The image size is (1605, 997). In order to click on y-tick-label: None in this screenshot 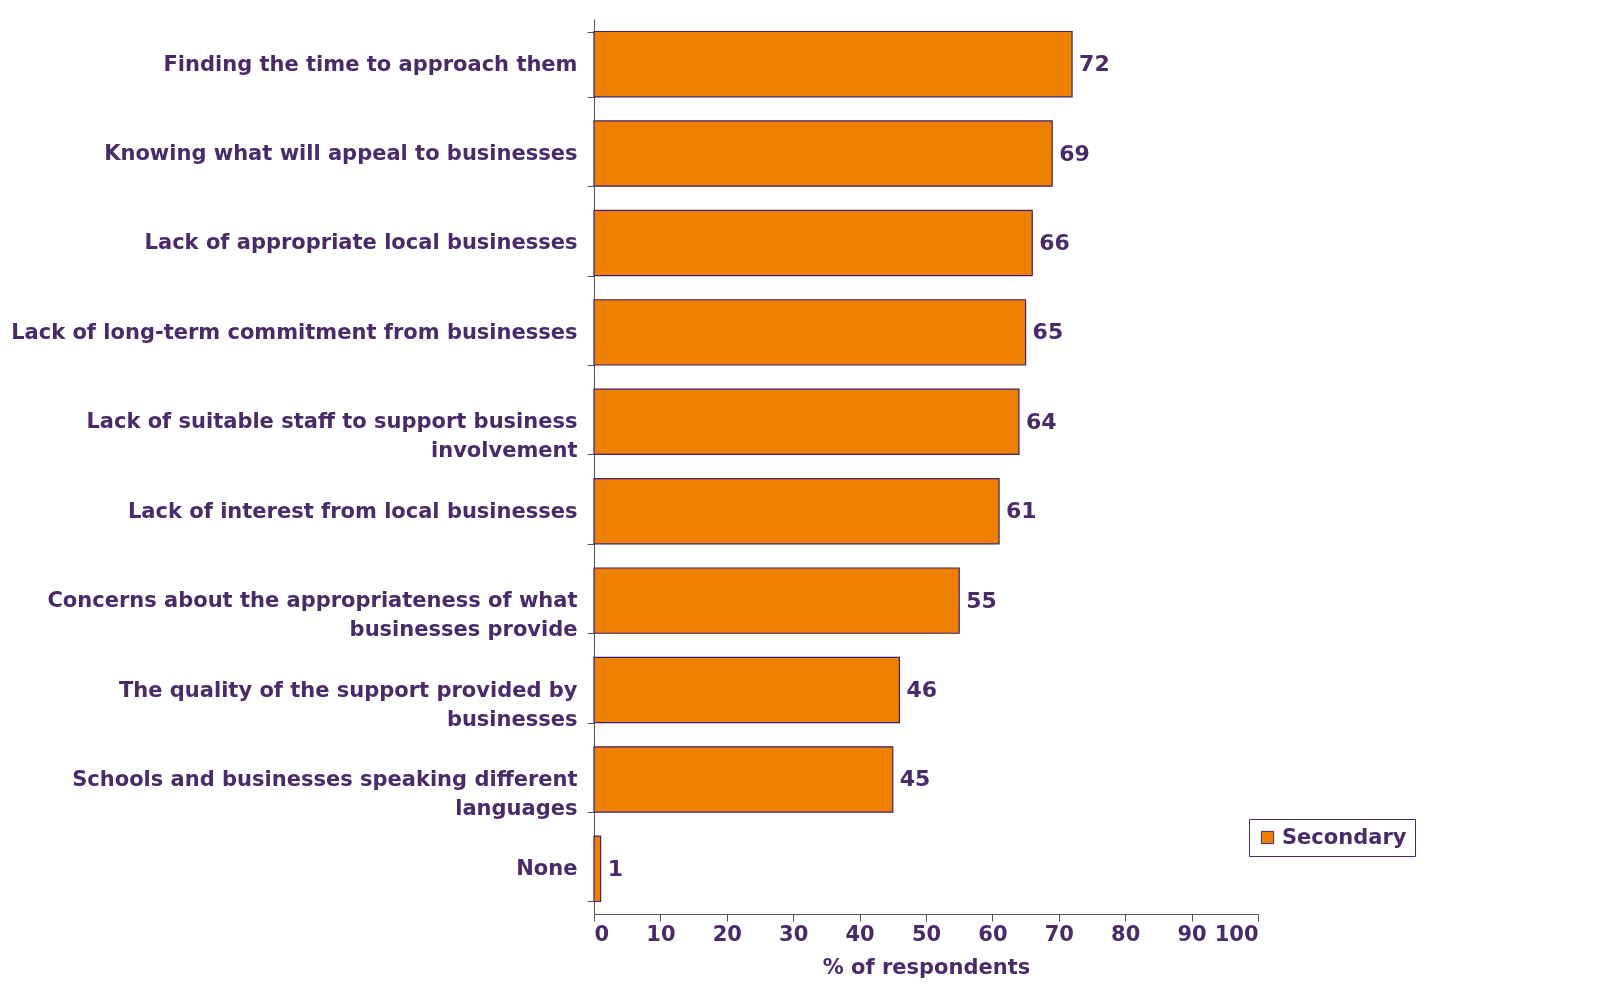, I will do `click(547, 868)`.